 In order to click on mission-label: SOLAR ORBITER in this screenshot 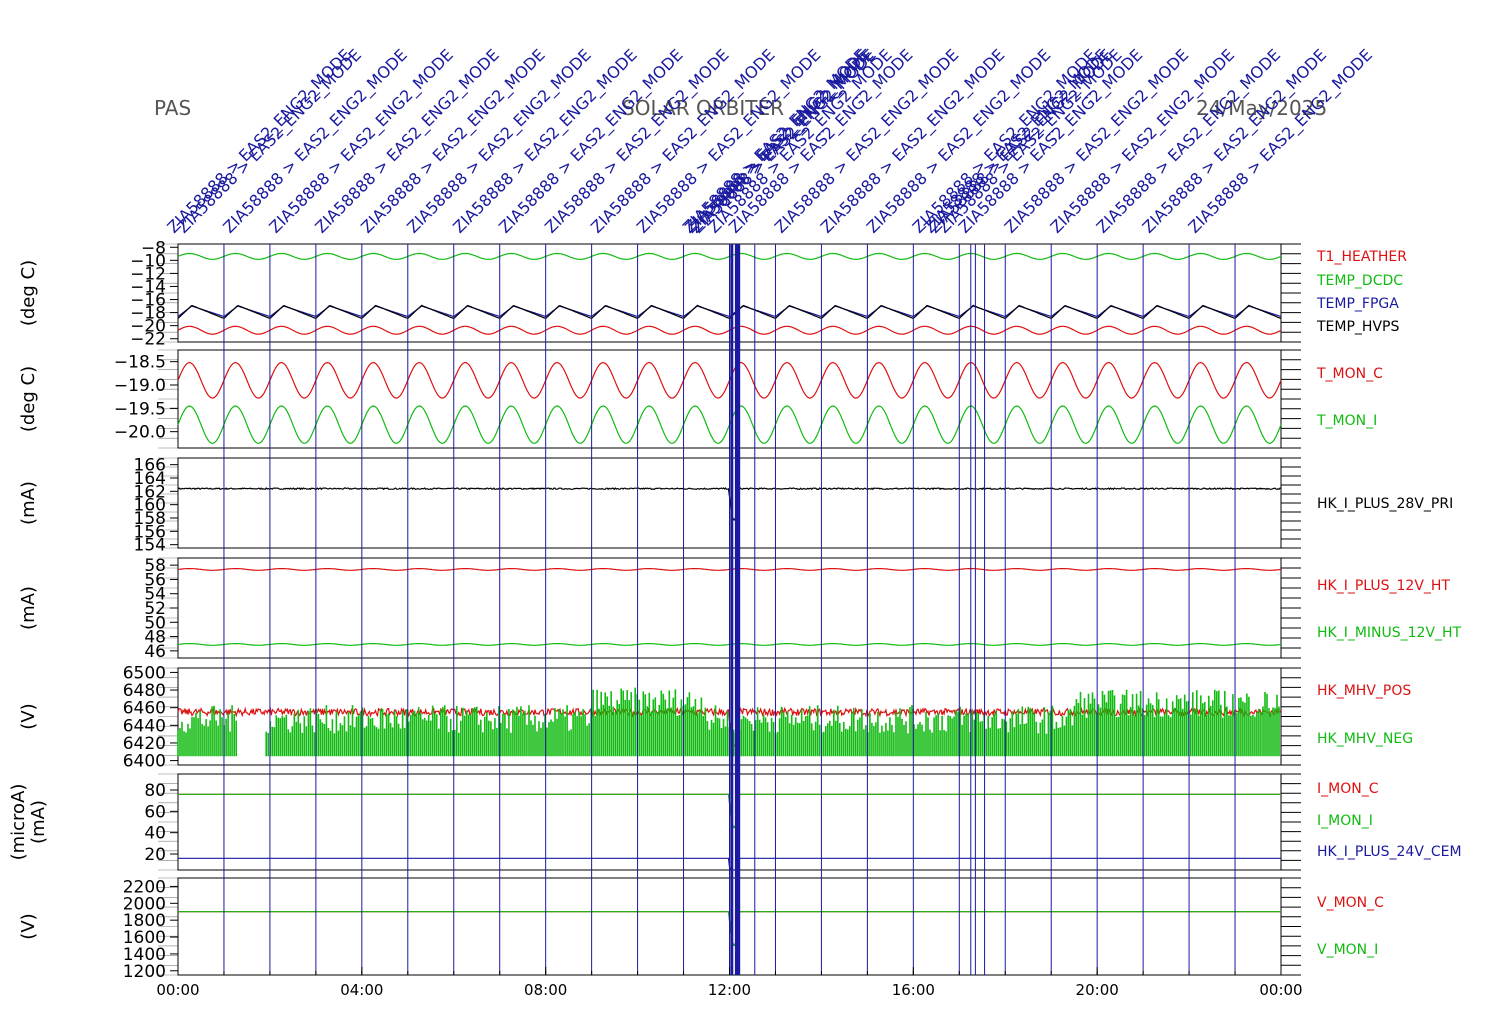, I will do `click(703, 108)`.